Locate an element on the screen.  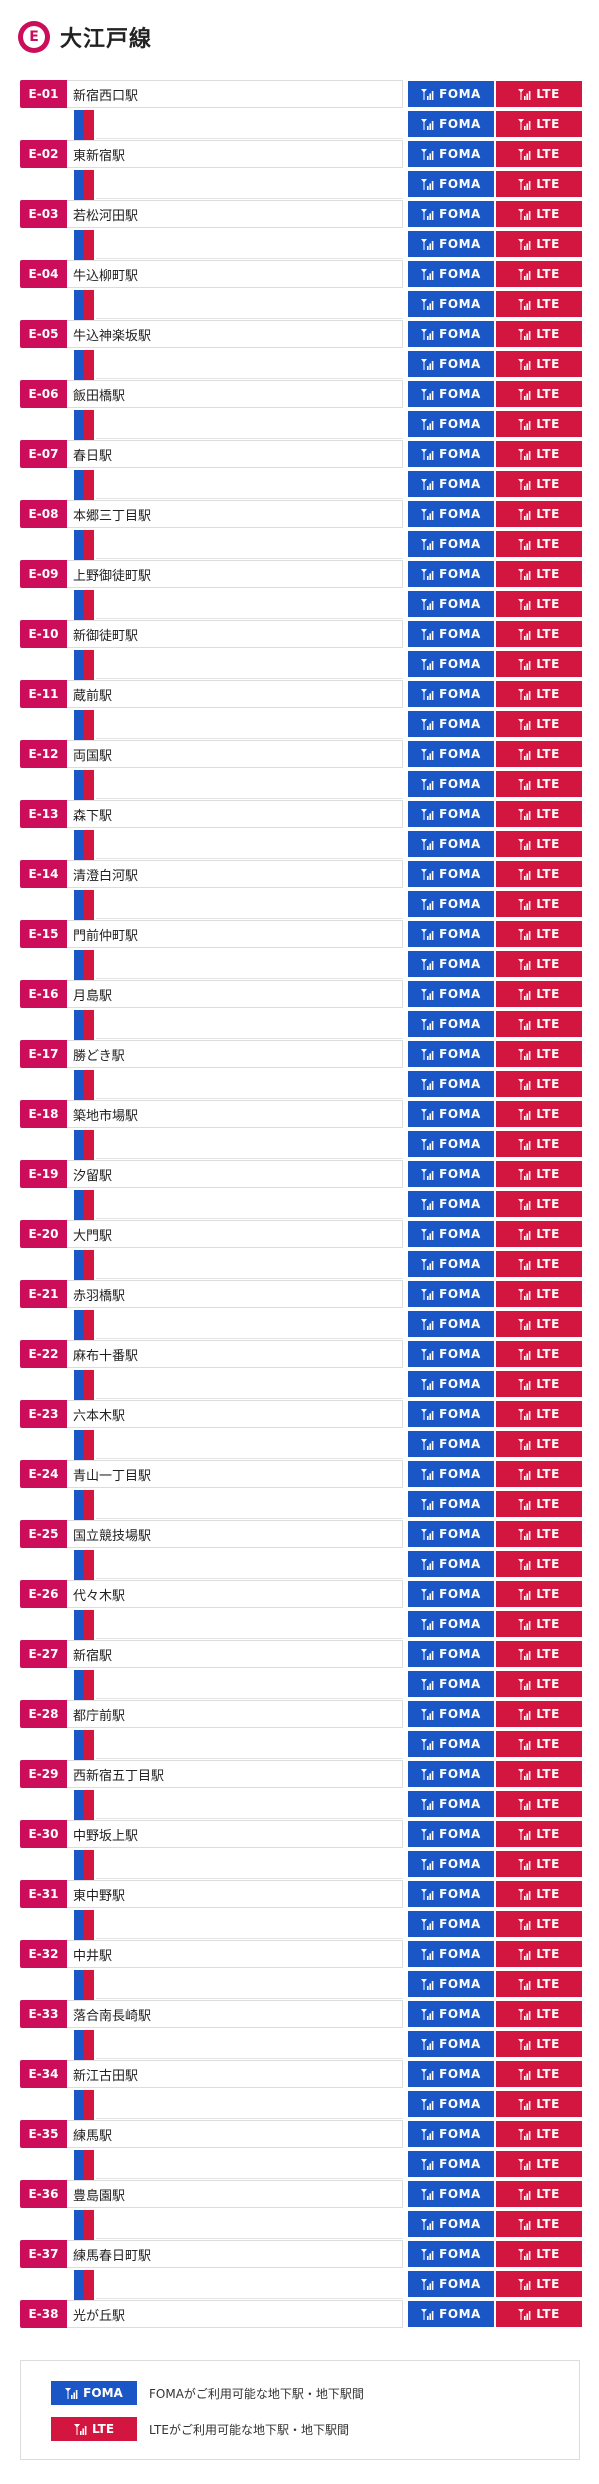
station-name: 東新宿駅 is located at coordinates (235, 154).